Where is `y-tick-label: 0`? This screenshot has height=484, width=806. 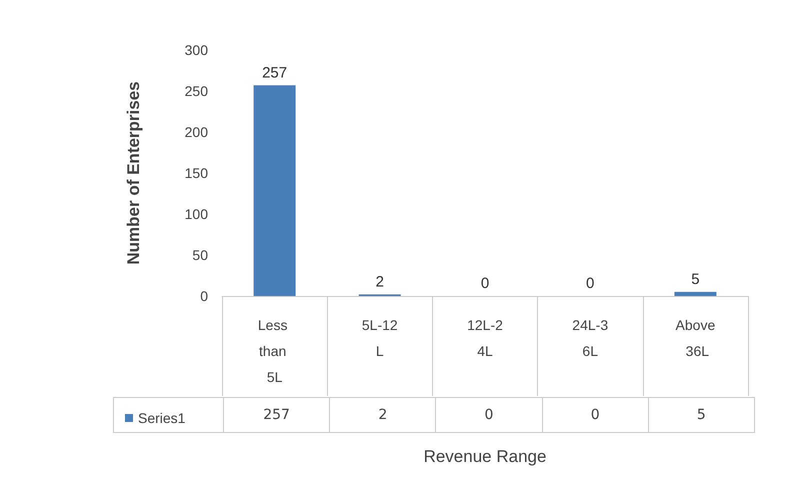 y-tick-label: 0 is located at coordinates (204, 296).